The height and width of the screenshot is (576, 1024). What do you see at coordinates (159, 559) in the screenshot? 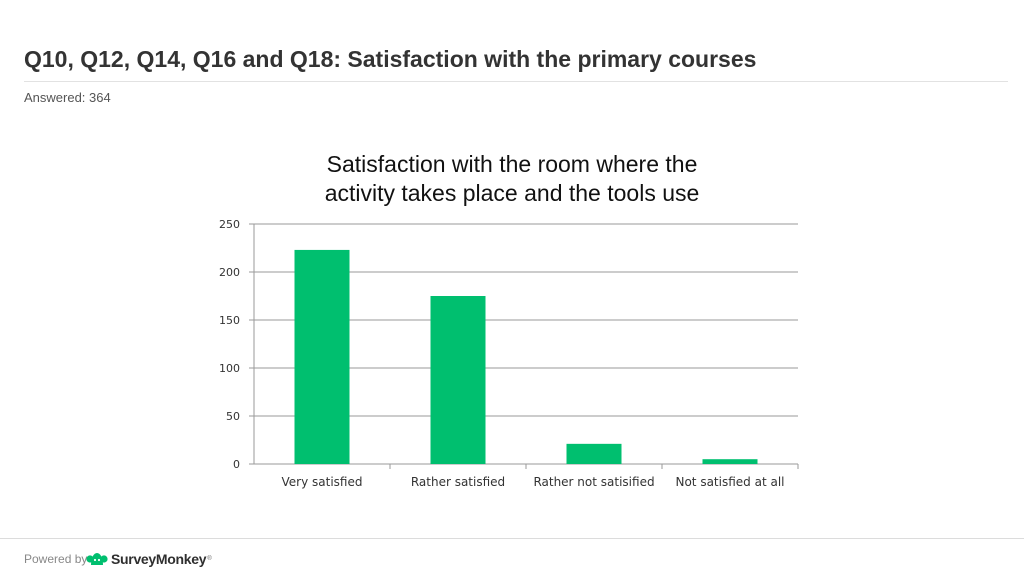
I see `surveymonkey-brand: SurveyMonkey` at bounding box center [159, 559].